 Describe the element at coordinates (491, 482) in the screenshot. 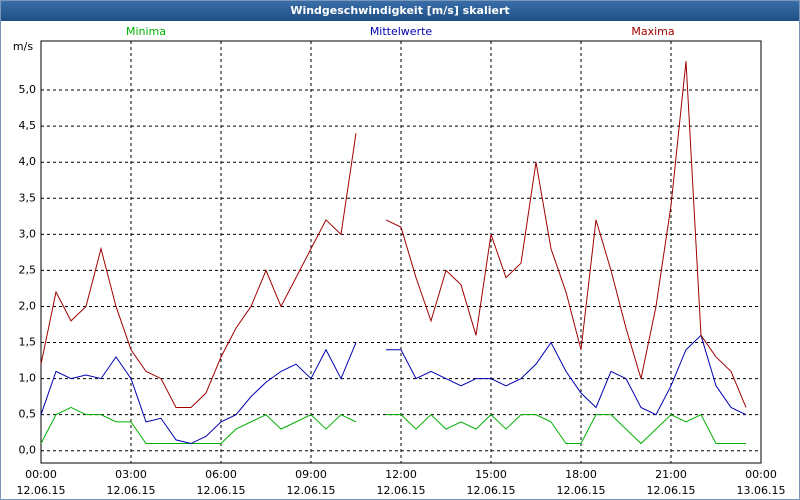

I see `x-tick-label: 15:00 12.06.15` at that location.